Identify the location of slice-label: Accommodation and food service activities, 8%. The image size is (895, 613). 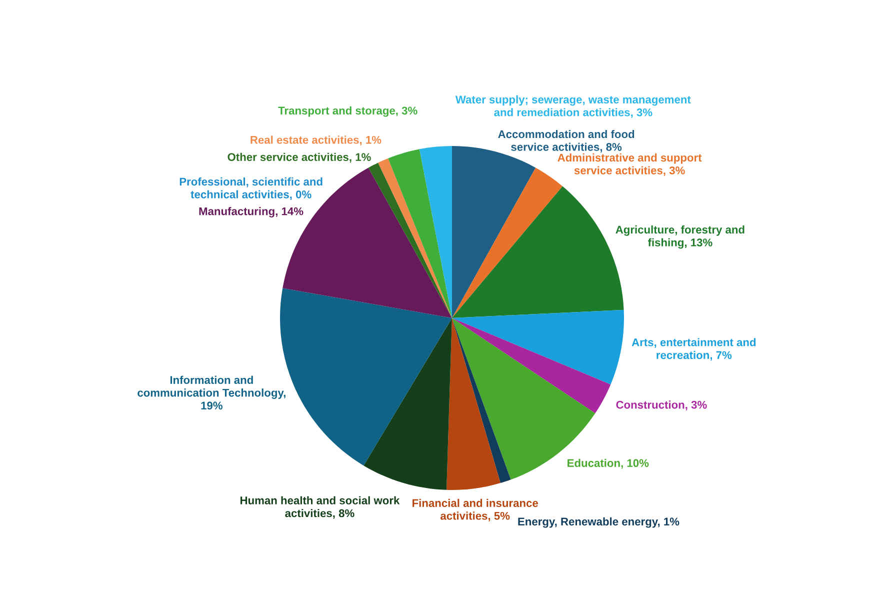
(566, 141).